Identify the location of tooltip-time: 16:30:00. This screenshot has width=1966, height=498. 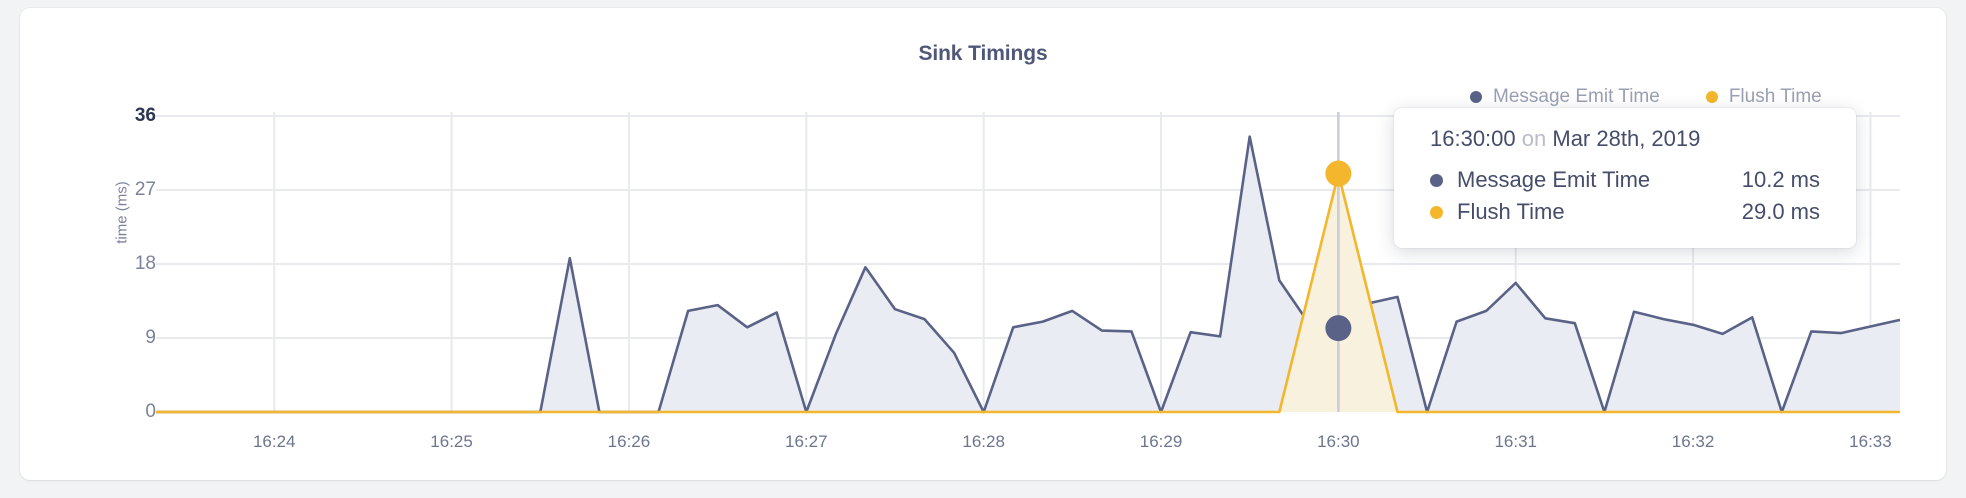
(1473, 138).